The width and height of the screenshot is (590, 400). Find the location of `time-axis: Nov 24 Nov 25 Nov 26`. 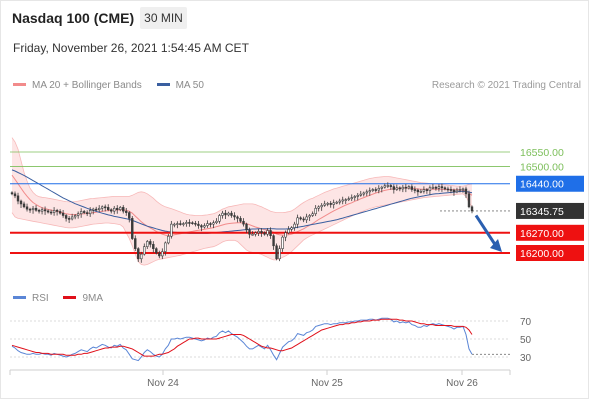

time-axis: Nov 24 Nov 25 Nov 26 is located at coordinates (260, 379).